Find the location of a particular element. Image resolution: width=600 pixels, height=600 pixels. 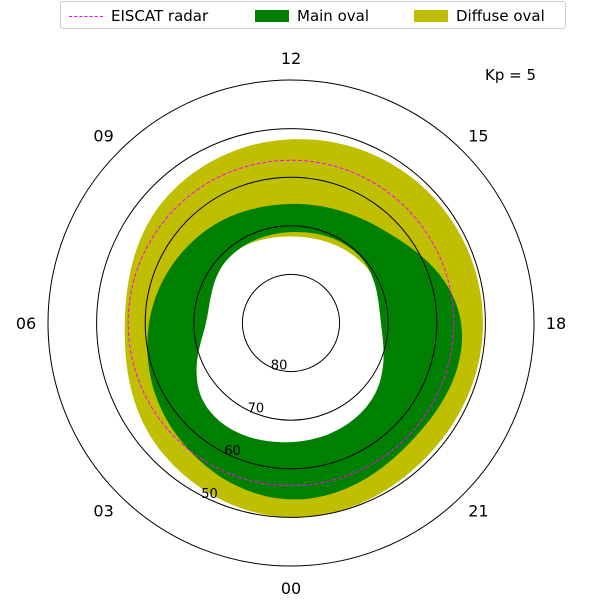

legend: EISCAT radar Main oval Diffuse oval is located at coordinates (313, 15).